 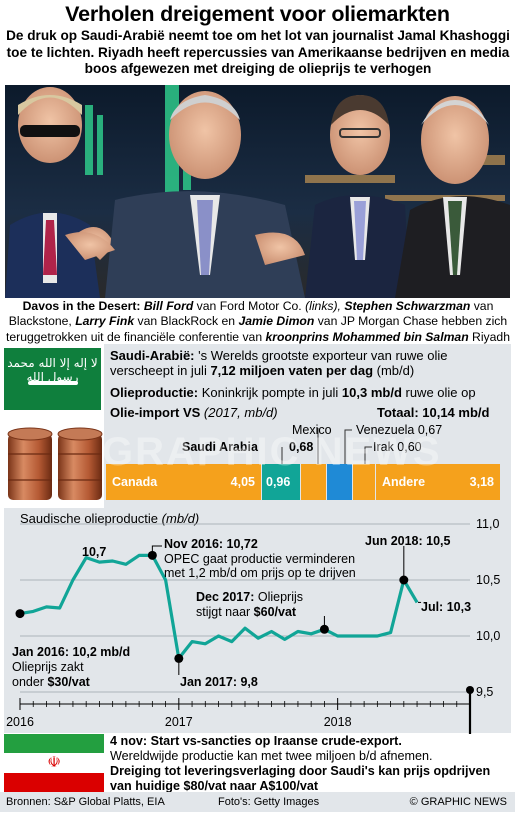 I want to click on import-segment-irak, so click(x=364, y=482).